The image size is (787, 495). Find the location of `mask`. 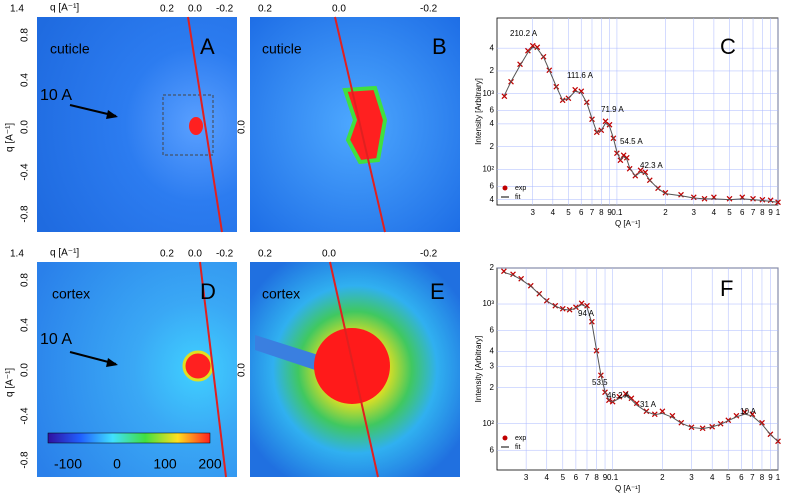

mask is located at coordinates (188, 125).